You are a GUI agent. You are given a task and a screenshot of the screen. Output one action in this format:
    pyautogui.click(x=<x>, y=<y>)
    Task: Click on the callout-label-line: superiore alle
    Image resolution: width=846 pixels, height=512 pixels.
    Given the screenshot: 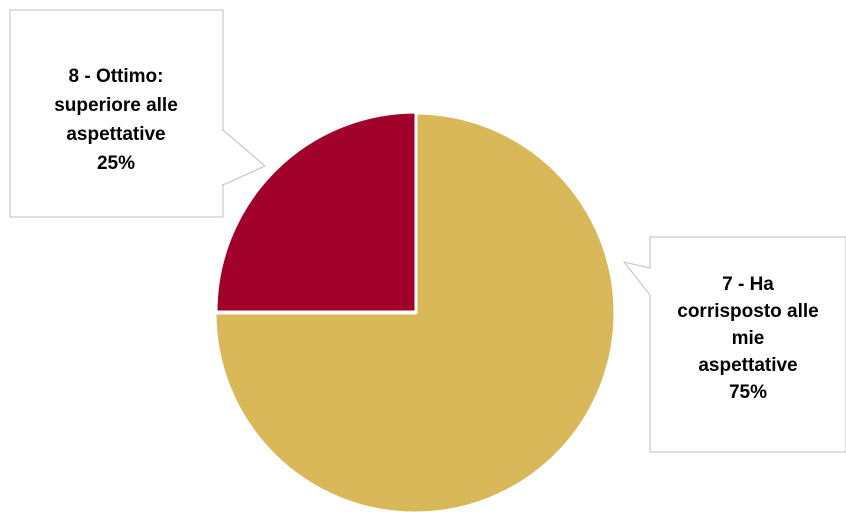 What is the action you would take?
    pyautogui.click(x=116, y=105)
    